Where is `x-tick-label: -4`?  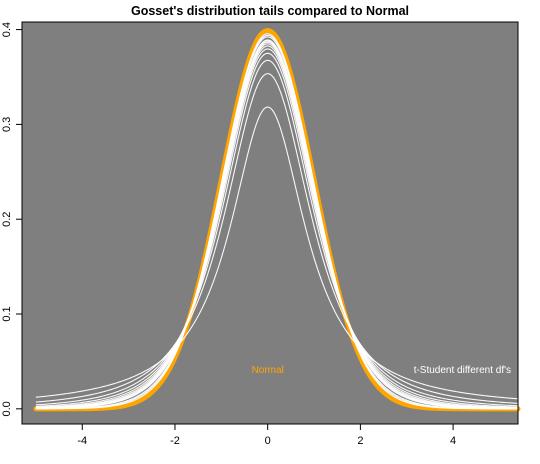
x-tick-label: -4 is located at coordinates (82, 441).